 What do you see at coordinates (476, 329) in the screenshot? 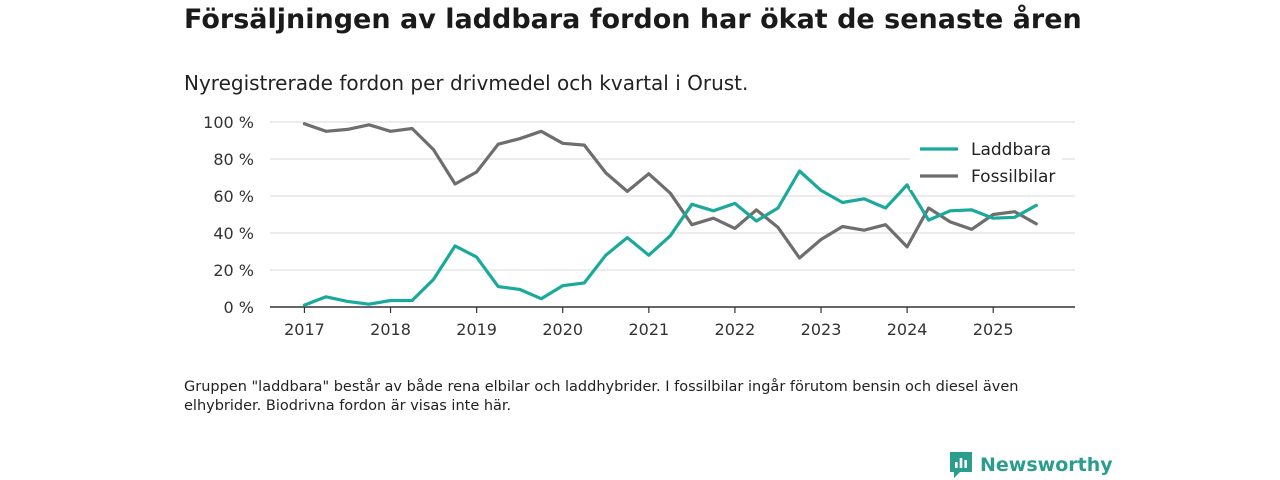
I see `x-tick-label: 2019` at bounding box center [476, 329].